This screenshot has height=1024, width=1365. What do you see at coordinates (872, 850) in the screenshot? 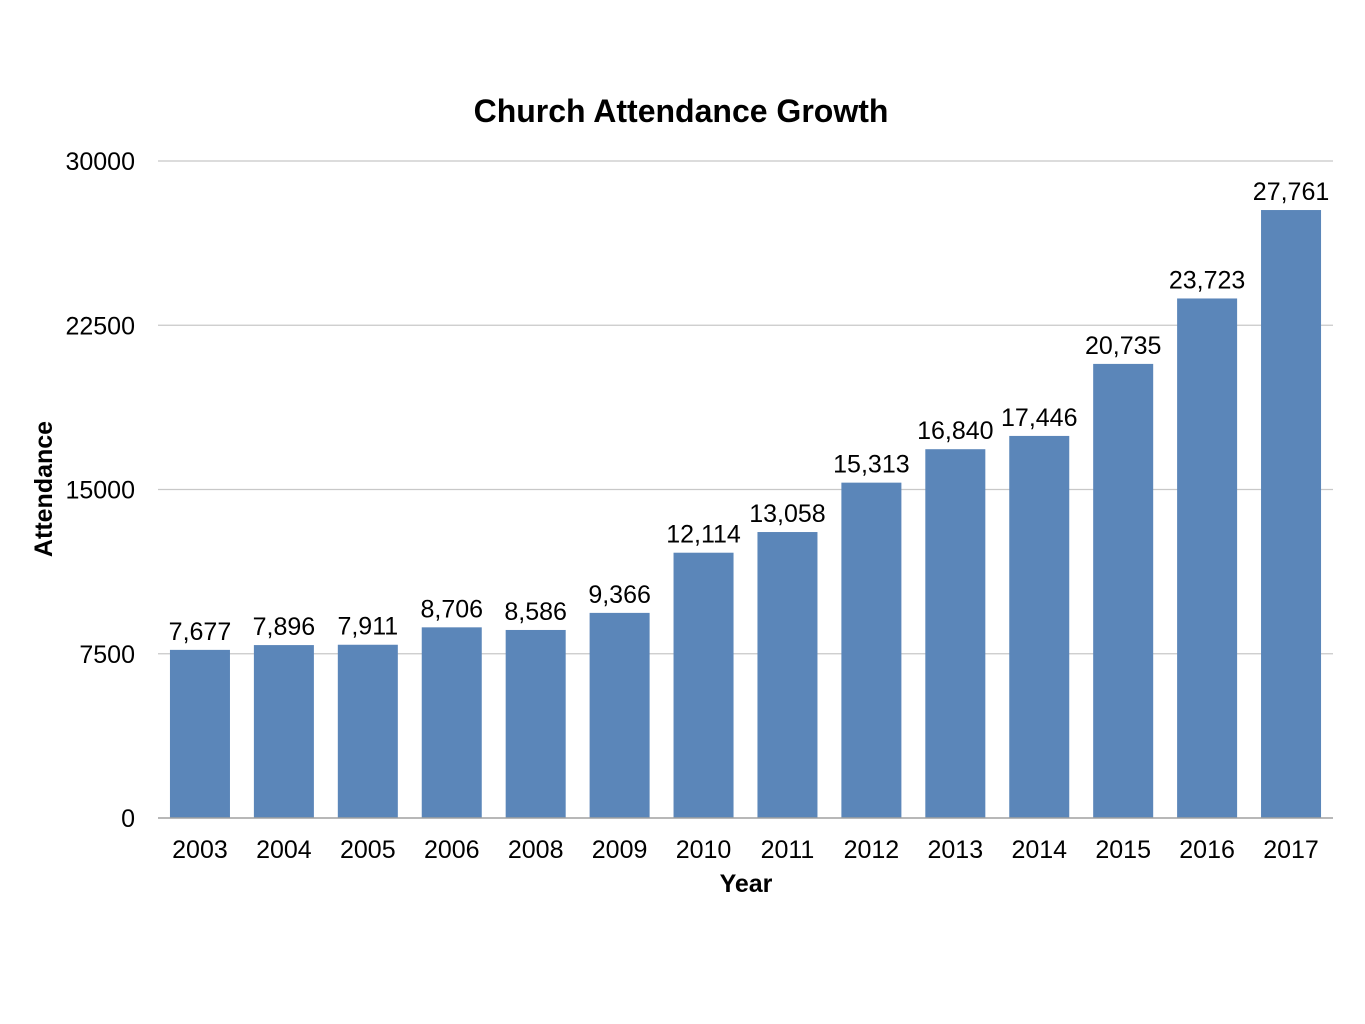
I see `x-tick-label-2012: 2012` at bounding box center [872, 850].